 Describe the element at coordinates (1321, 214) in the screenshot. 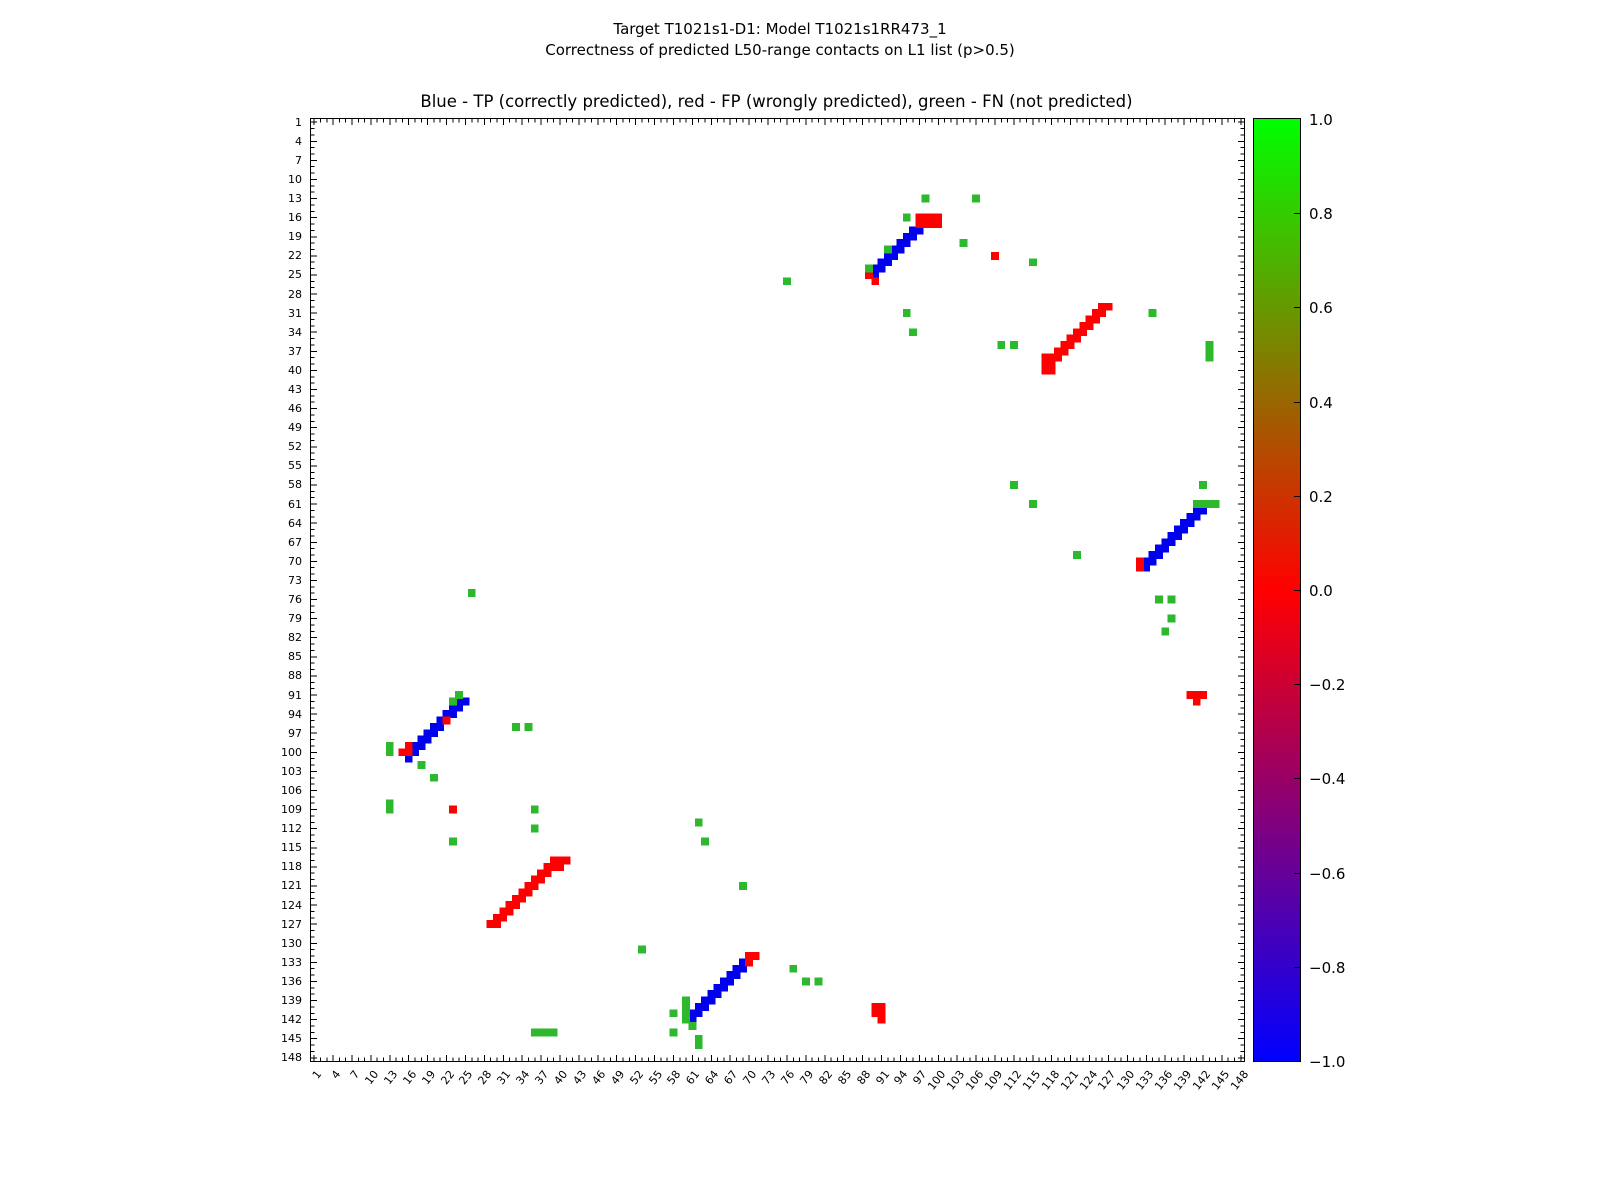

I see `colorbar-tick-label: 0.8` at that location.